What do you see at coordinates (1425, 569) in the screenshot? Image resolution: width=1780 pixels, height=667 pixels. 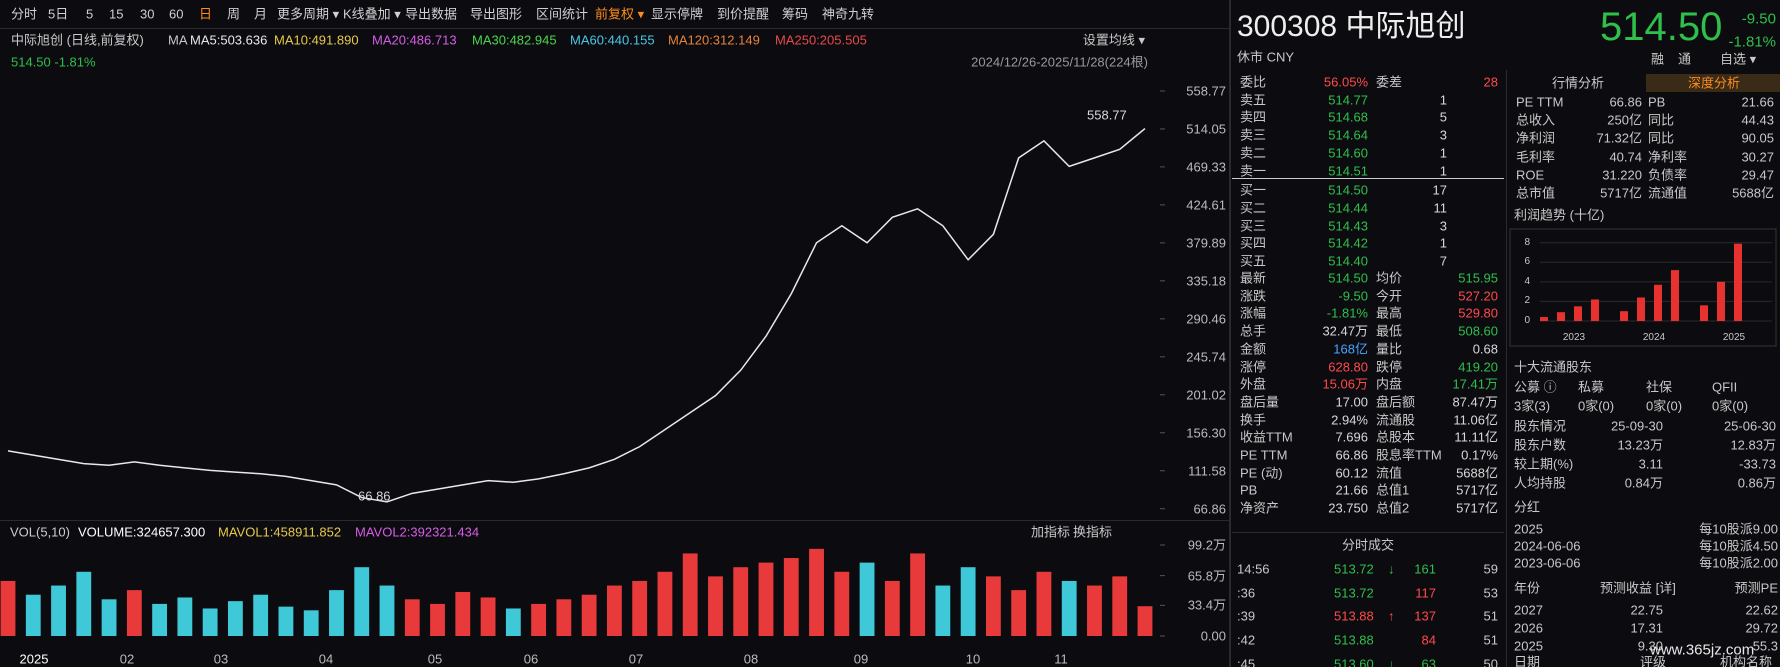 I see `volume: 161` at bounding box center [1425, 569].